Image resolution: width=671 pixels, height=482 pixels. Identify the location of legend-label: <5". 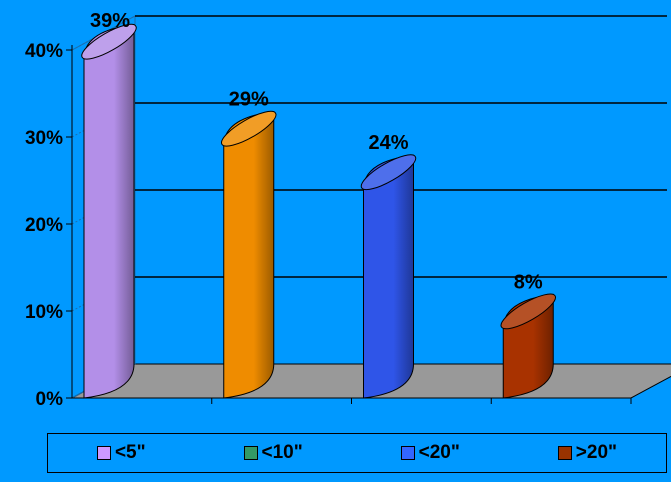
(130, 452).